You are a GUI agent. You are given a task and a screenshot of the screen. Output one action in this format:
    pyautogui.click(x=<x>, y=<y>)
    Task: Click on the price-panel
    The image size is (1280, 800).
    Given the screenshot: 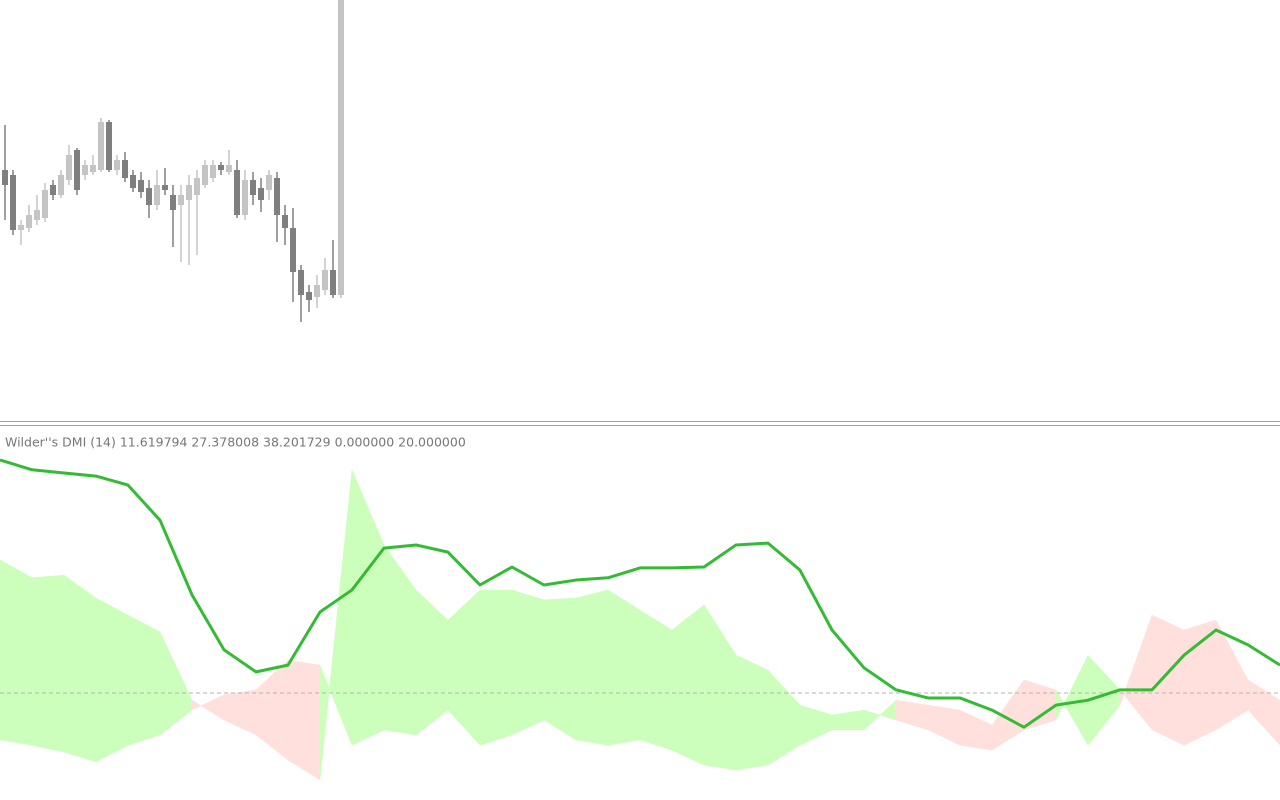 What is the action you would take?
    pyautogui.click(x=173, y=161)
    